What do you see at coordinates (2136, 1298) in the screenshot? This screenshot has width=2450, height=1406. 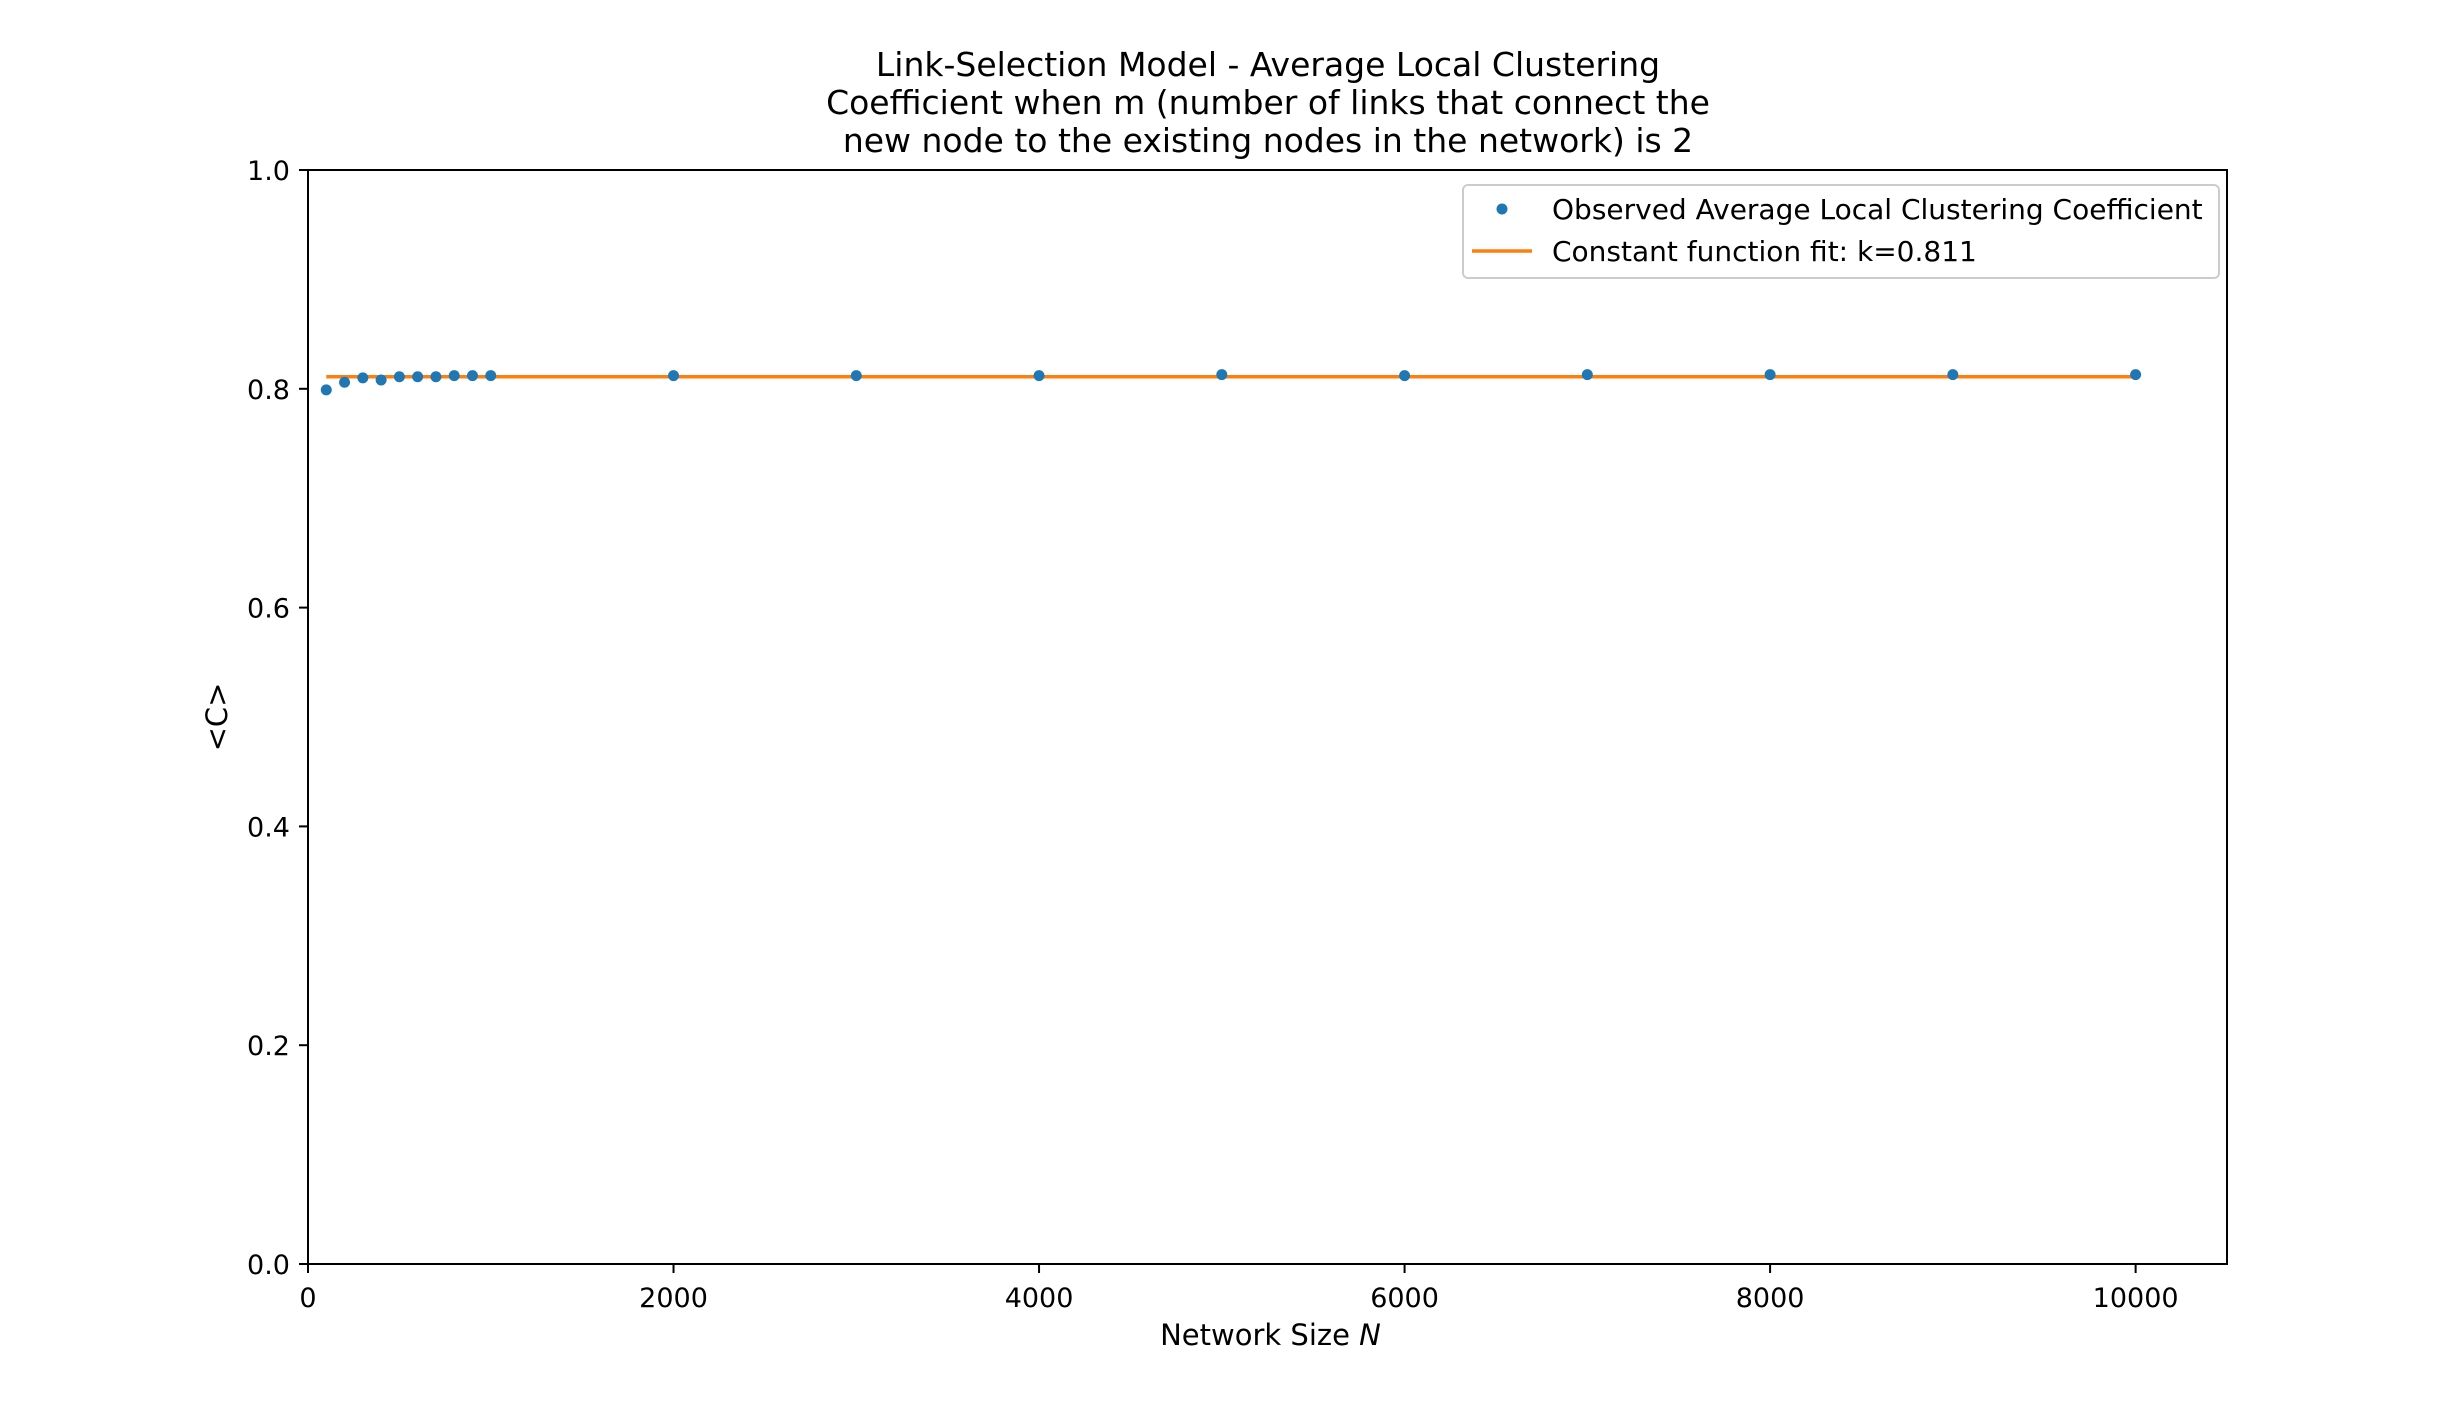 I see `x-tick-label: 10000` at bounding box center [2136, 1298].